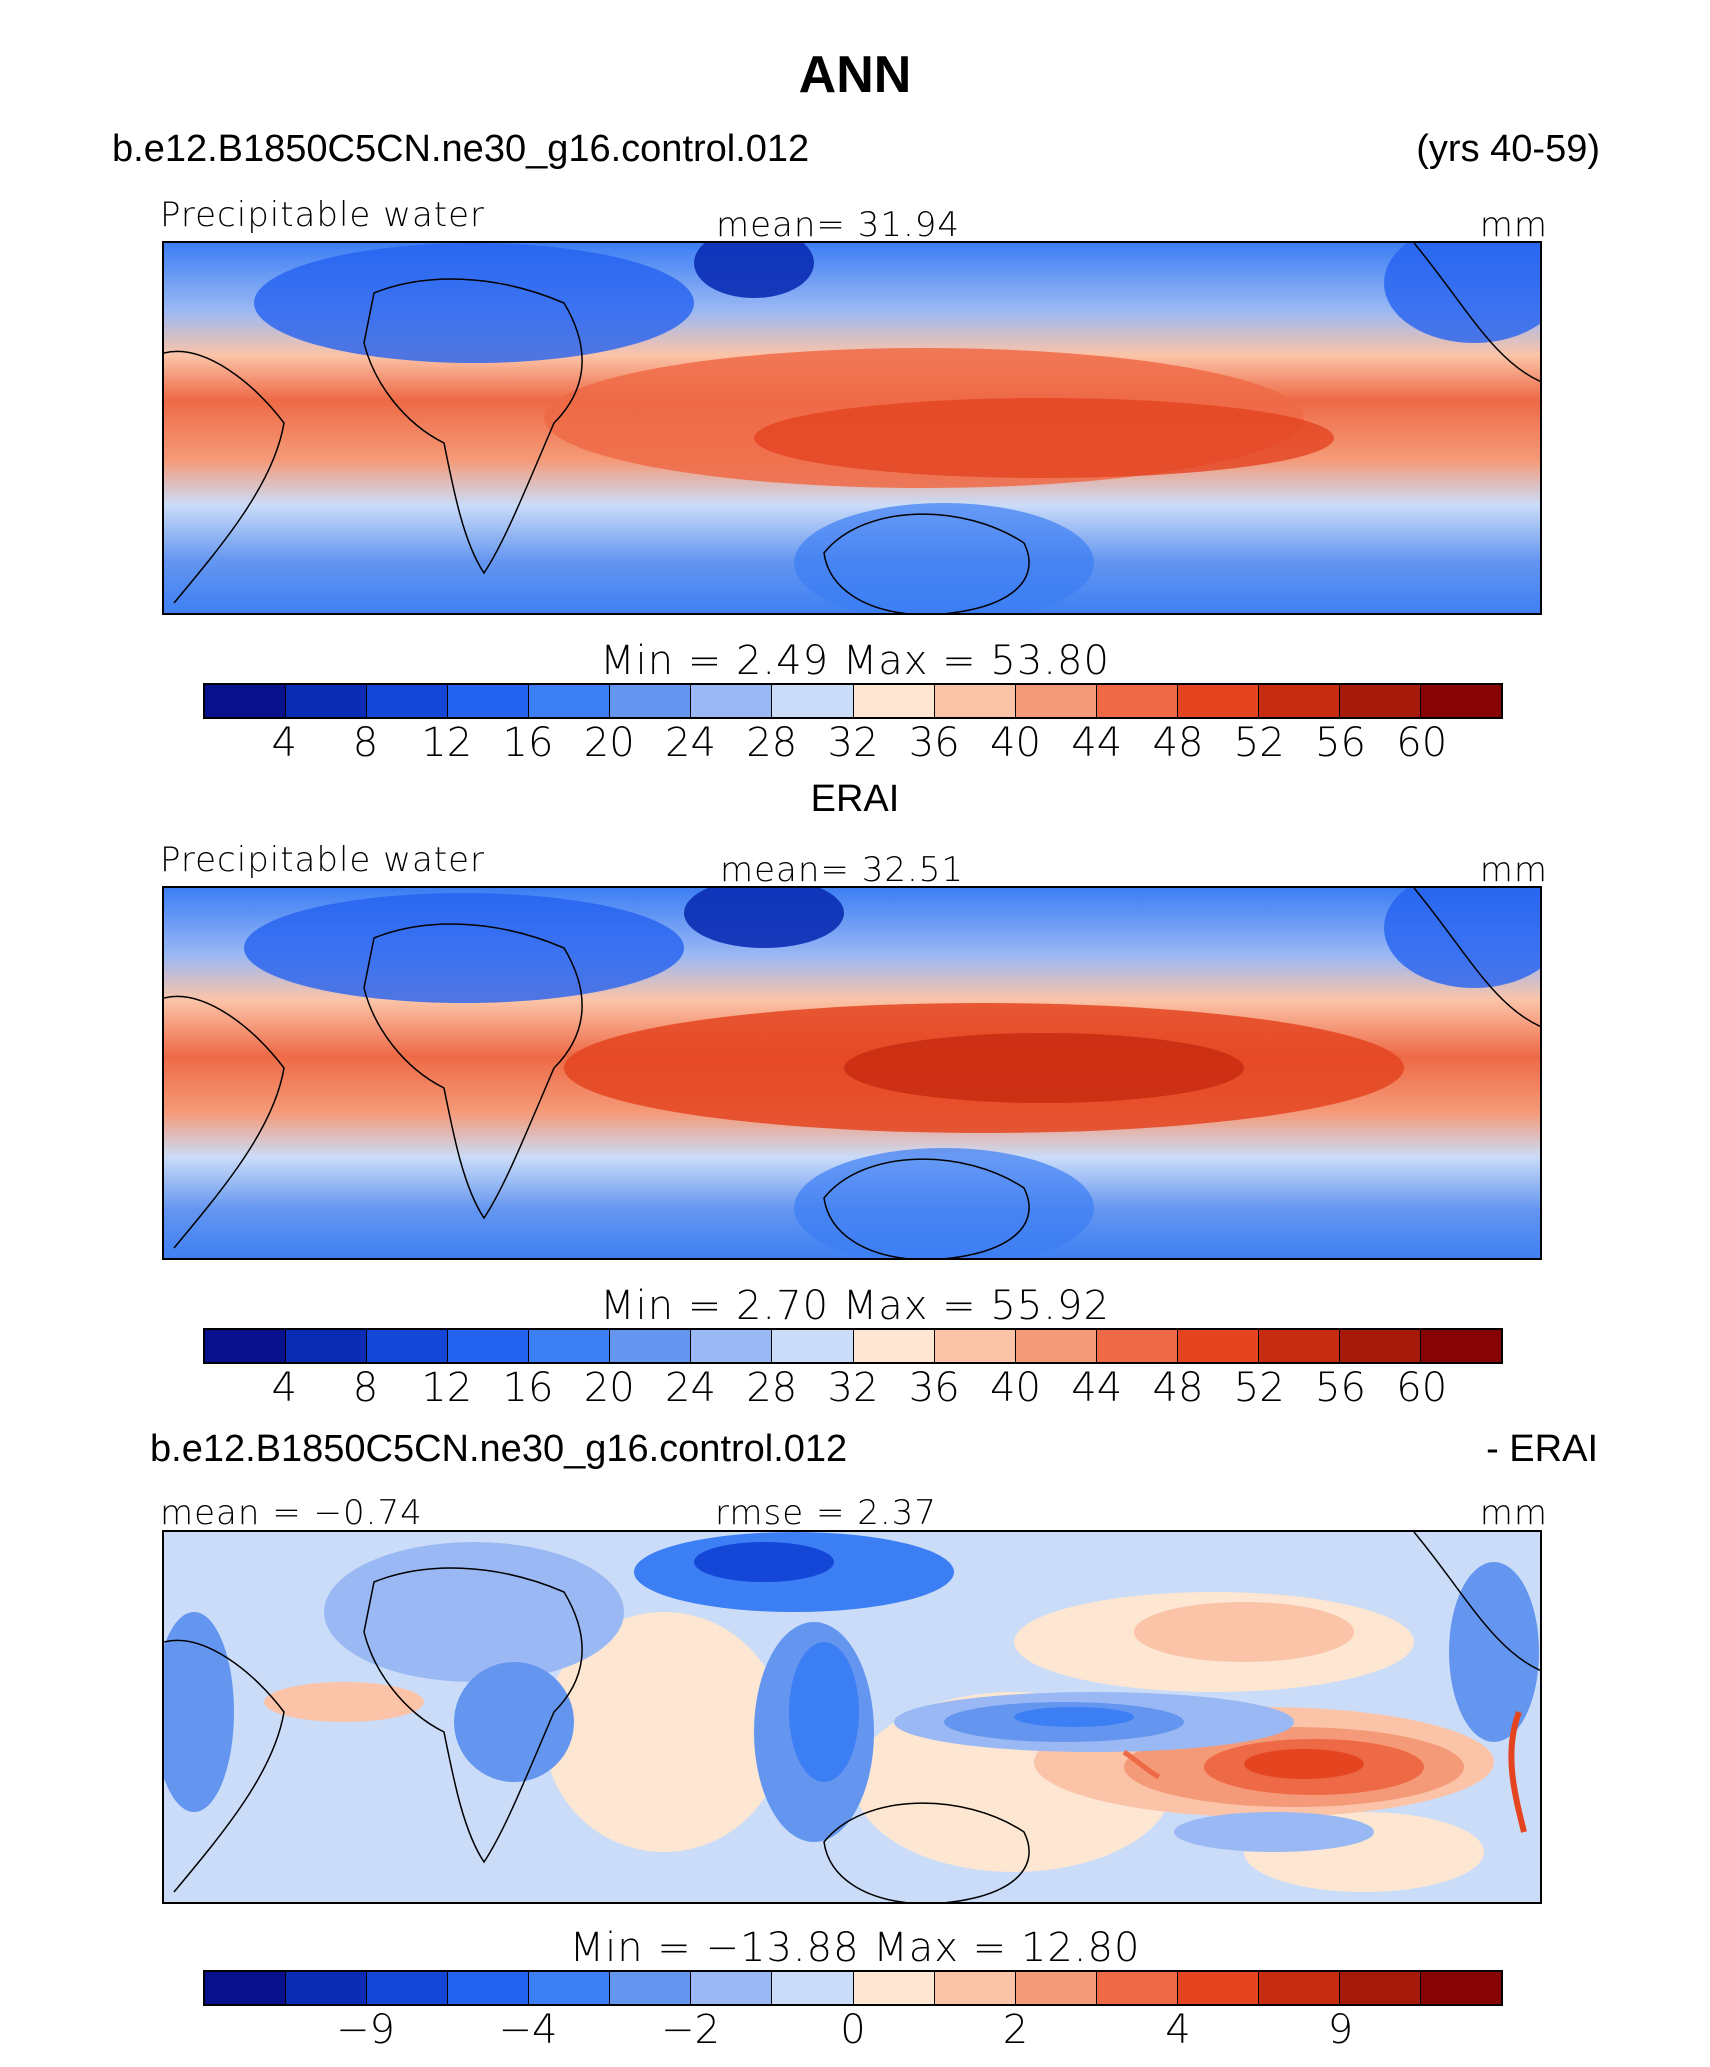 The width and height of the screenshot is (1710, 2067). I want to click on colorbar-tick-label: 0, so click(853, 2030).